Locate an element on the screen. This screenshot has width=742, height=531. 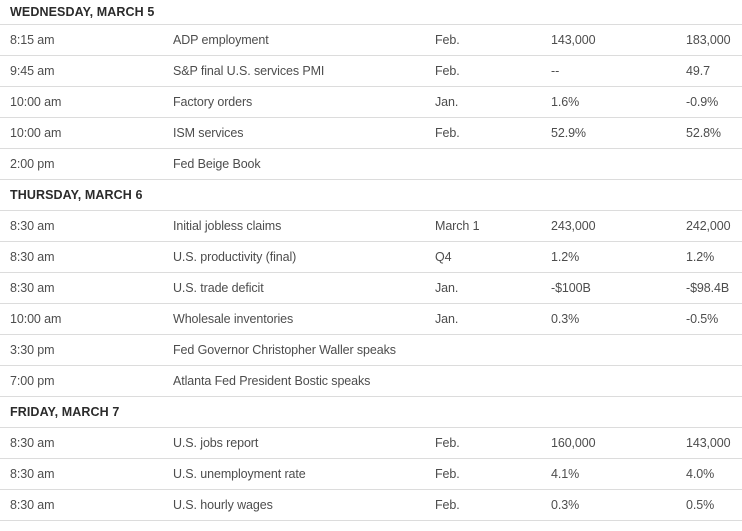
cell-period: March 1 is located at coordinates (457, 226).